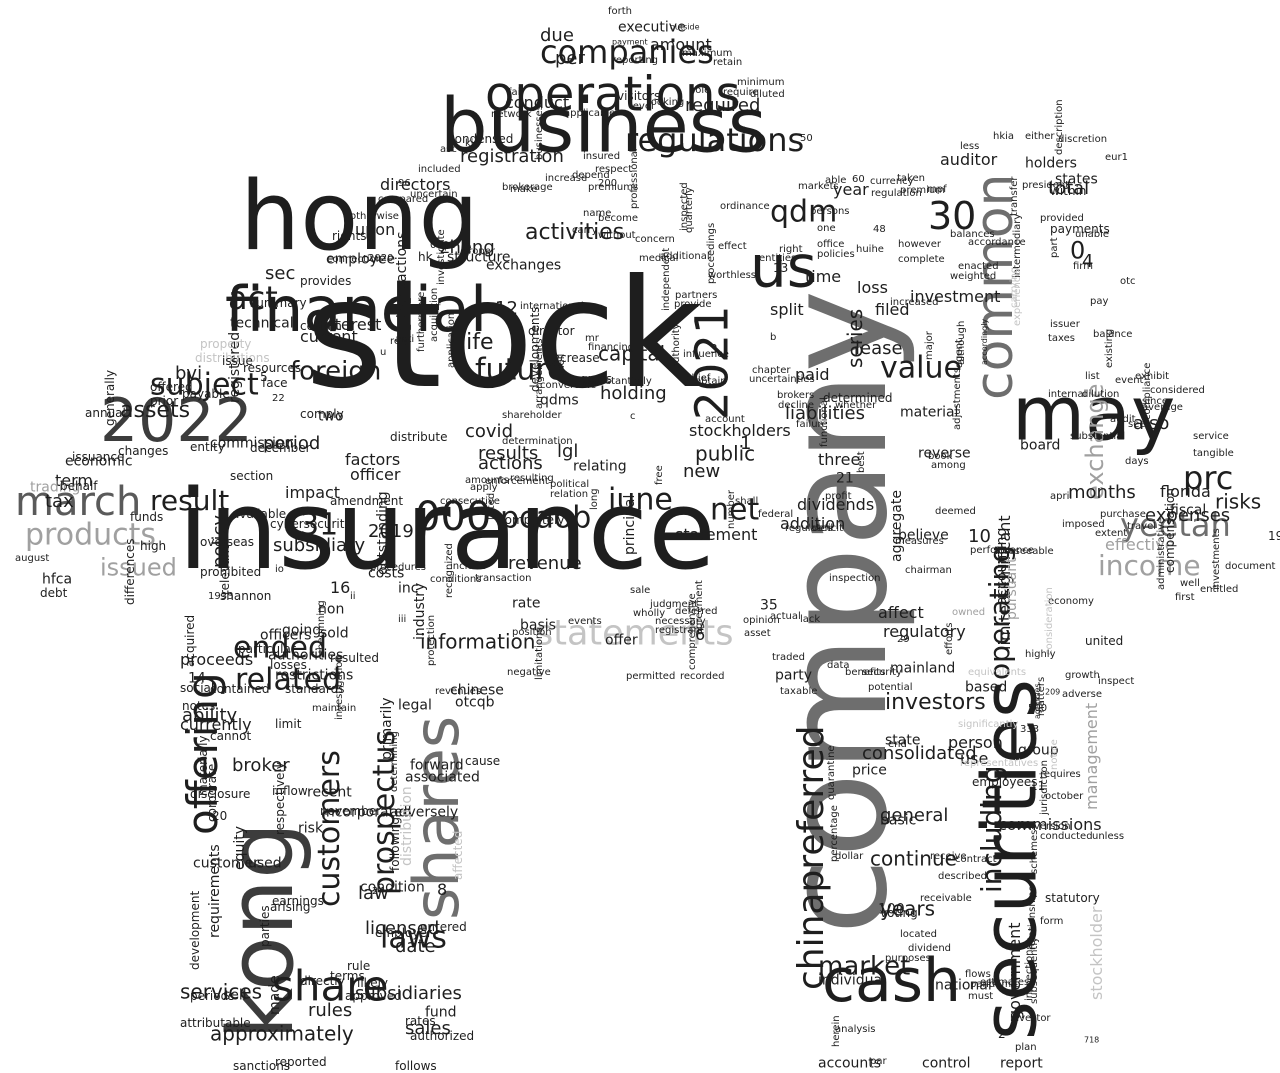 The height and width of the screenshot is (1073, 1280). Describe the element at coordinates (524, 189) in the screenshot. I see `word-make: make` at that location.